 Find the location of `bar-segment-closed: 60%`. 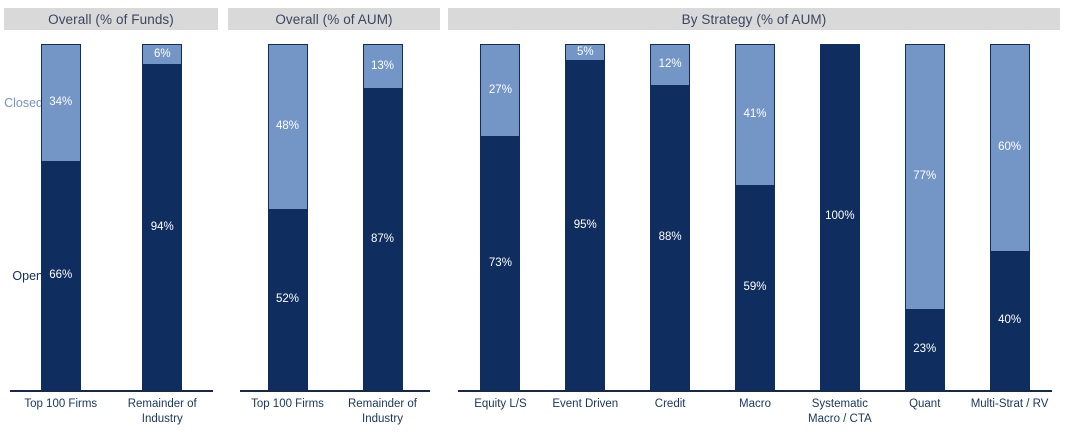

bar-segment-closed: 60% is located at coordinates (1009, 148).